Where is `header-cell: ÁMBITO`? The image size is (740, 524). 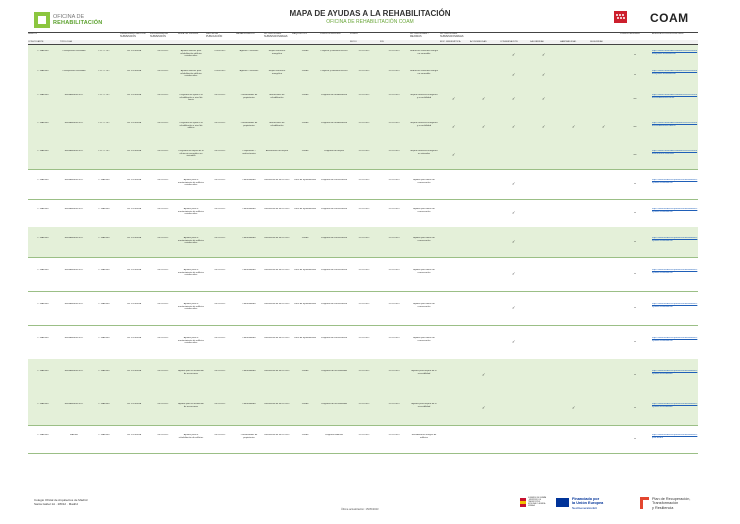
header-cell: ÁMBITO is located at coordinates (33, 34).